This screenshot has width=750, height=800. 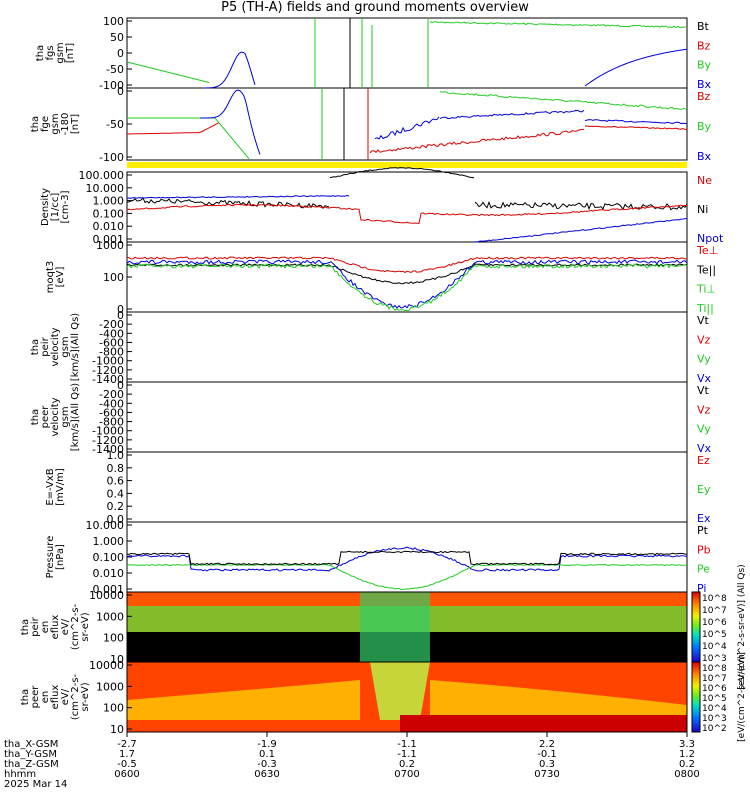 What do you see at coordinates (111, 412) in the screenshot?
I see `ytick-label: -600` at bounding box center [111, 412].